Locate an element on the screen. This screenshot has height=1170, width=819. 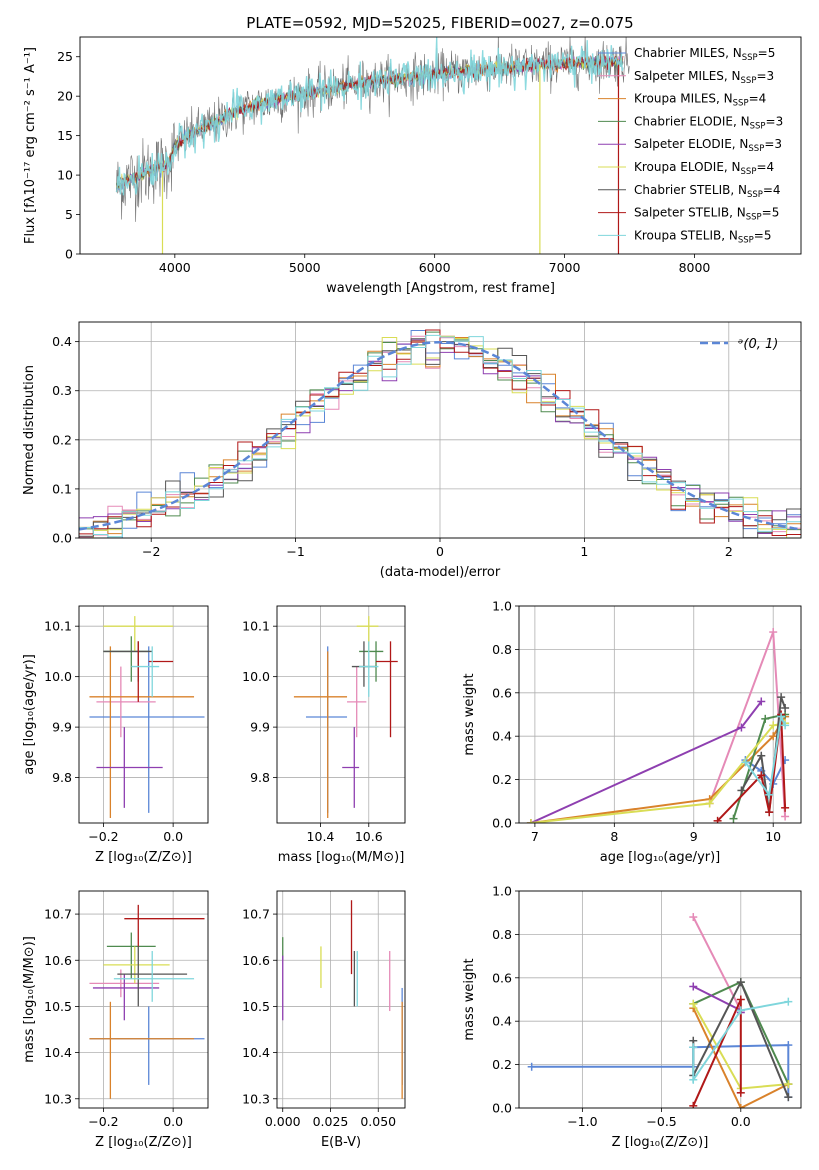
y-axis-label: mass [log₁₀(M/M⊙)] is located at coordinates (29, 999).